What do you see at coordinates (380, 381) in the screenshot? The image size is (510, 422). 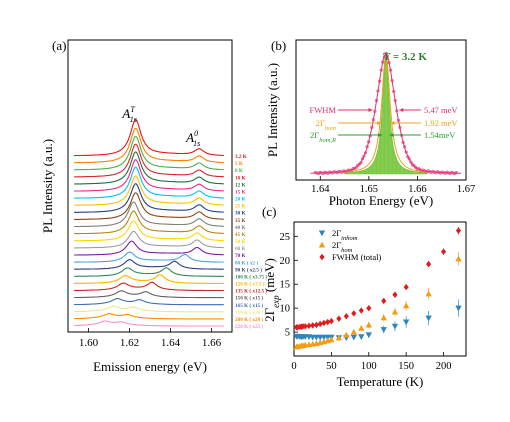 I see `panel-c-xlabel: Temperature (K)` at bounding box center [380, 381].